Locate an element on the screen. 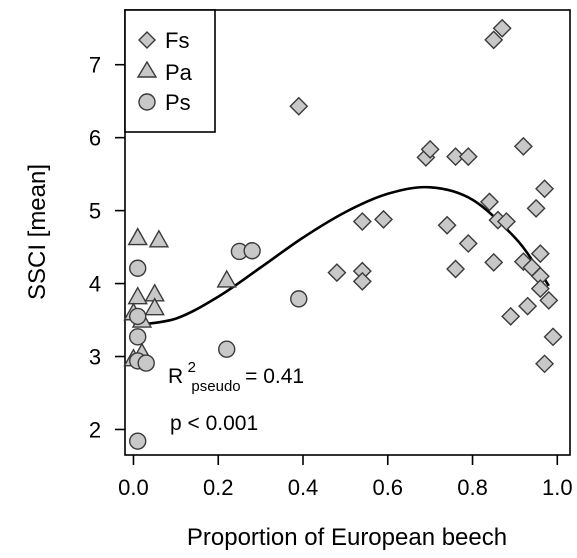 This screenshot has width=577, height=558. y-tick-label: 7 is located at coordinates (95, 65).